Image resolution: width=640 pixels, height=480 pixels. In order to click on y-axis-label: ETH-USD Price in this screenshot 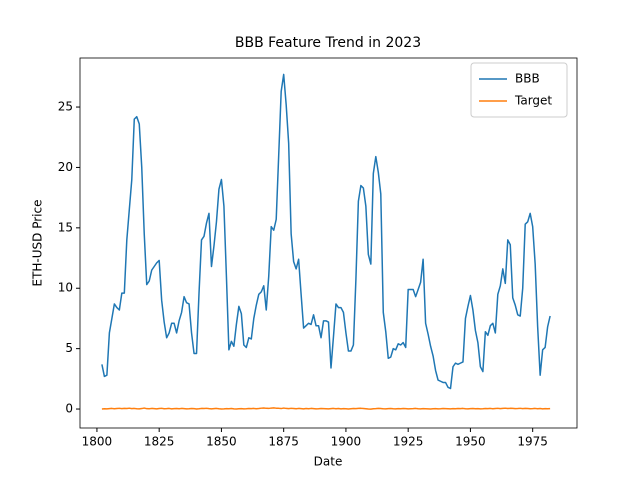, I will do `click(38, 243)`.